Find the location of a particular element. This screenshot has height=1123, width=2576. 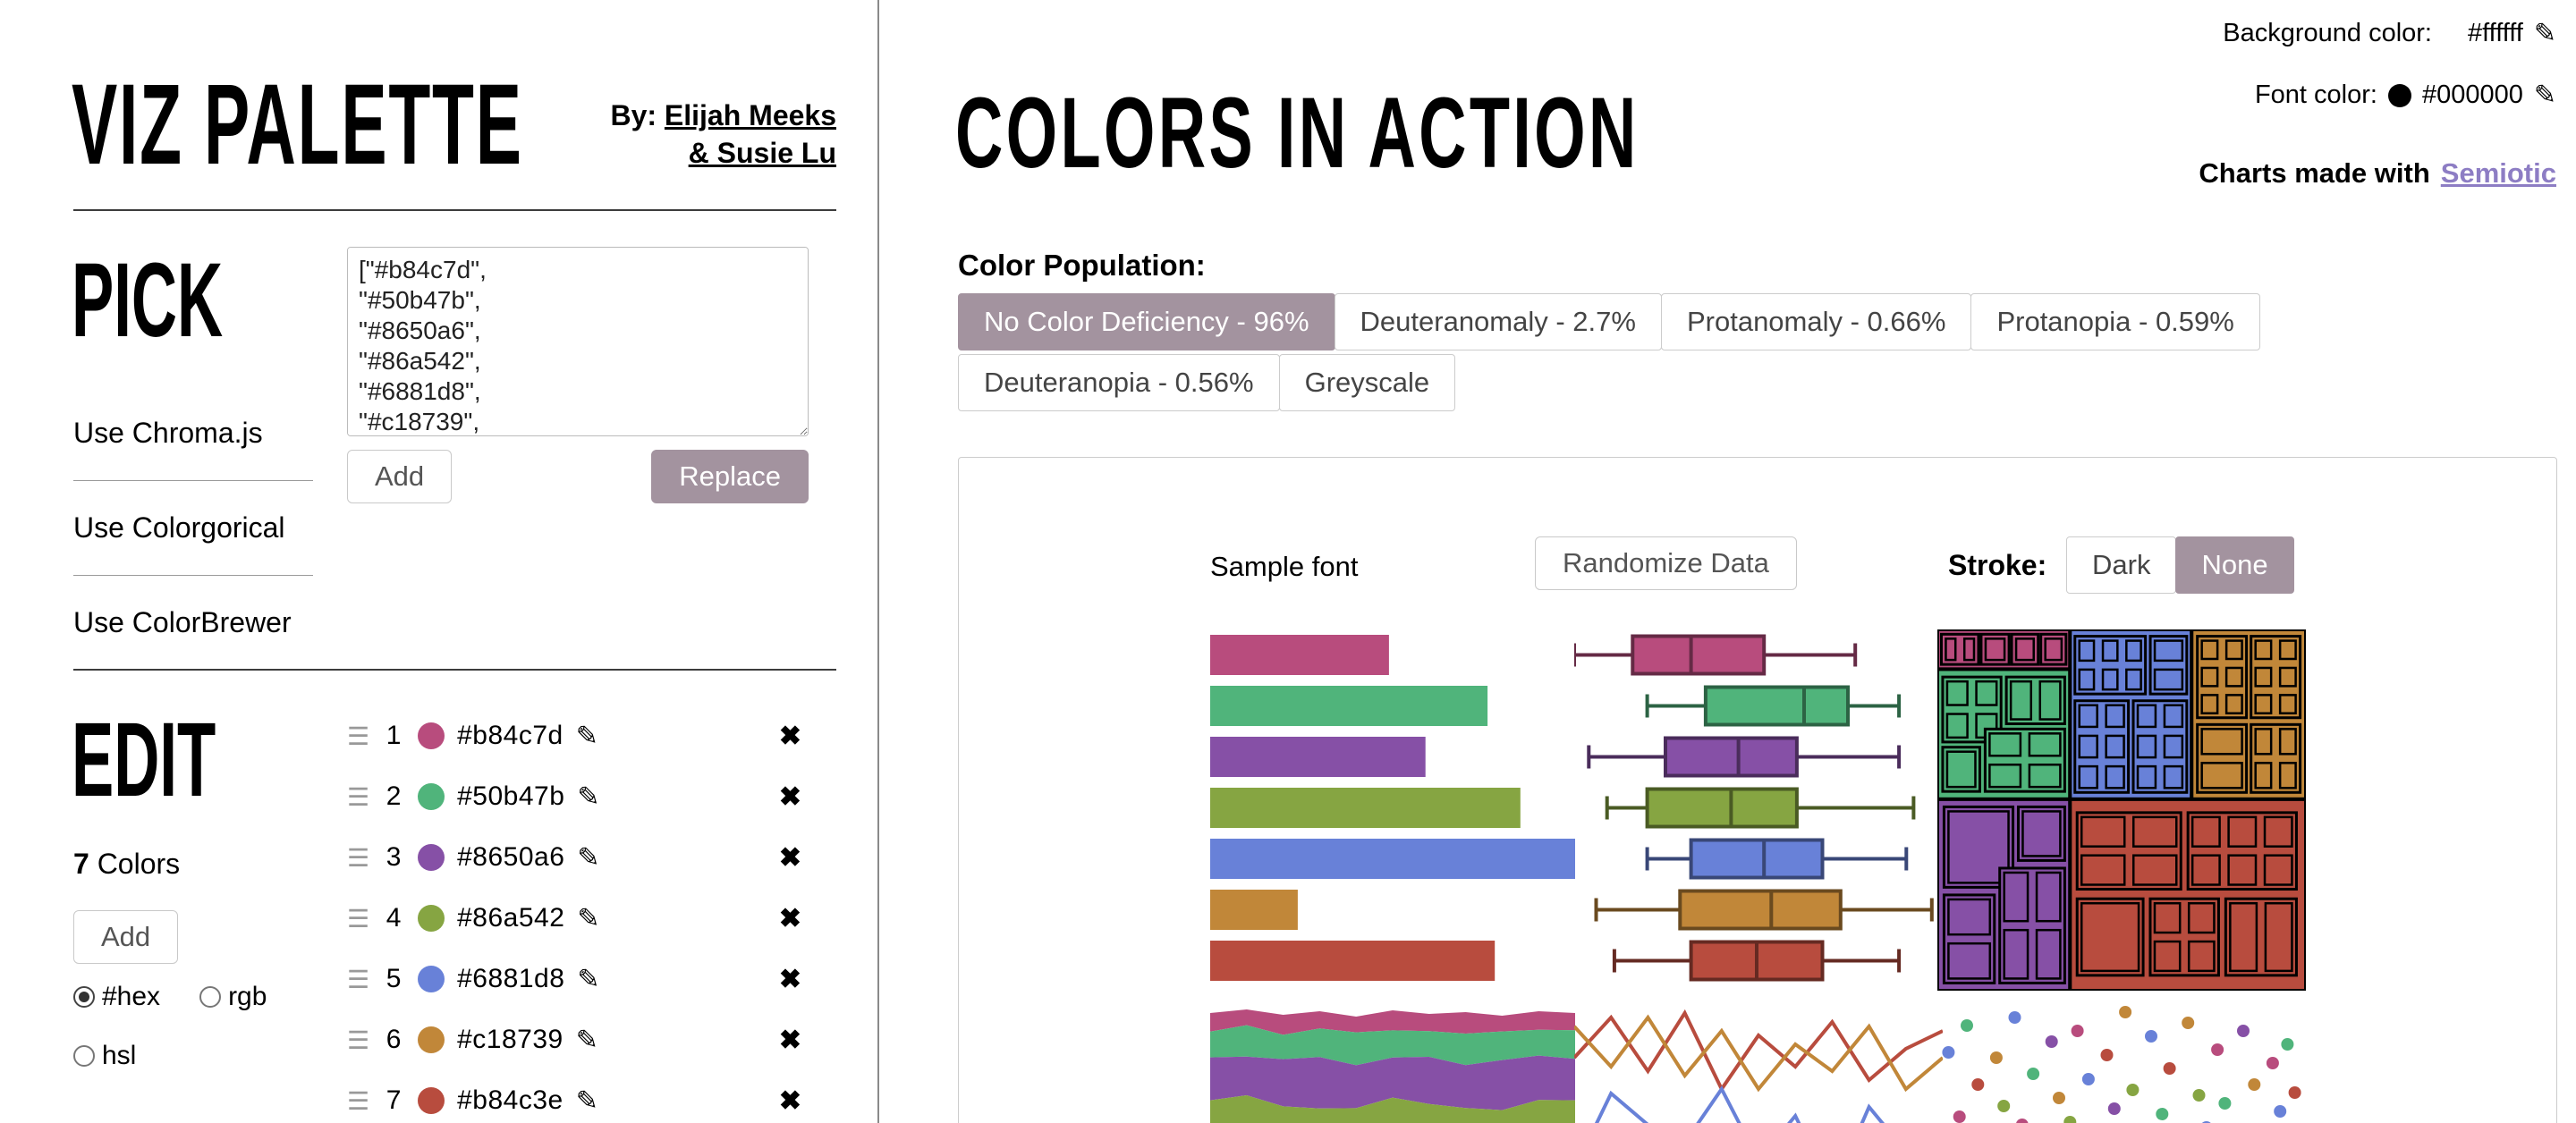

color-index: 7 is located at coordinates (394, 1100).